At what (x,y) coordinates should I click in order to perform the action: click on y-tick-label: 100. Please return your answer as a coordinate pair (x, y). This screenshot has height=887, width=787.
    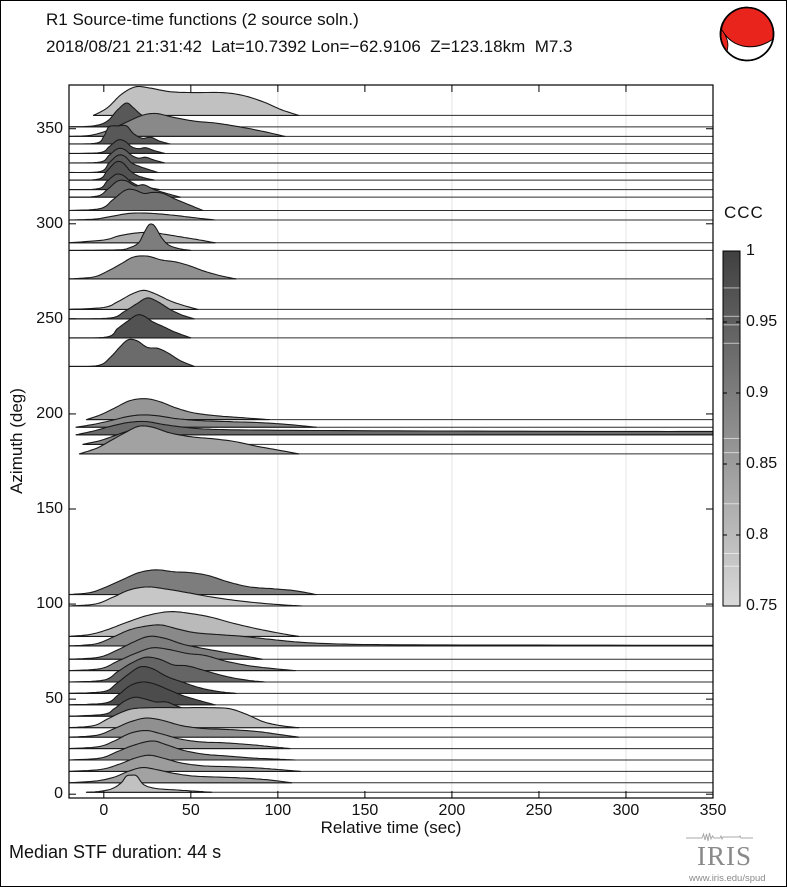
    Looking at the image, I should click on (49, 604).